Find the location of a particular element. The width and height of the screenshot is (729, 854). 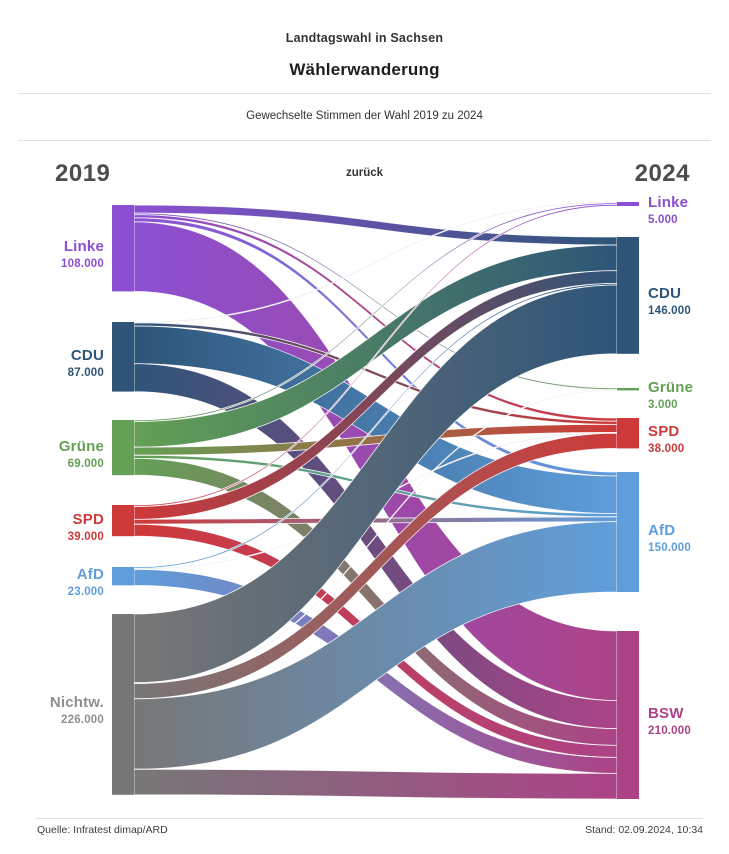

node-2019-AfD is located at coordinates (123, 576).